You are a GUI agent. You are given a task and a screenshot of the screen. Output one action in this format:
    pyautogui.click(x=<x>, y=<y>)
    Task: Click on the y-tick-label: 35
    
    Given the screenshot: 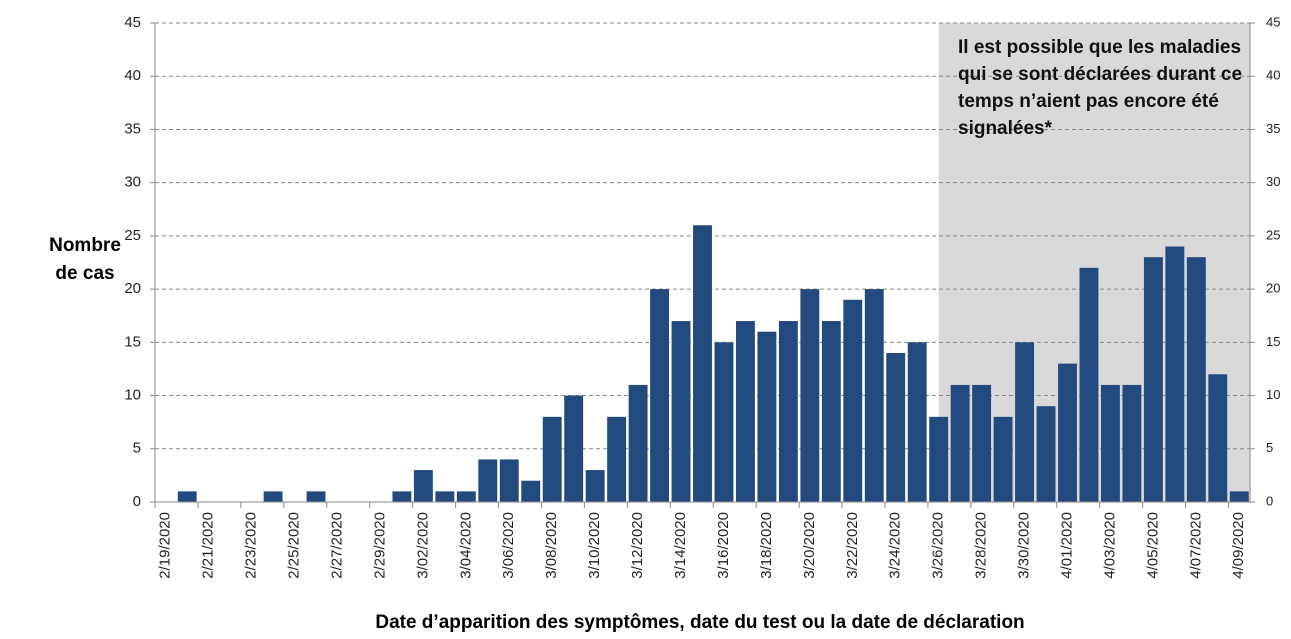 What is the action you would take?
    pyautogui.click(x=132, y=128)
    